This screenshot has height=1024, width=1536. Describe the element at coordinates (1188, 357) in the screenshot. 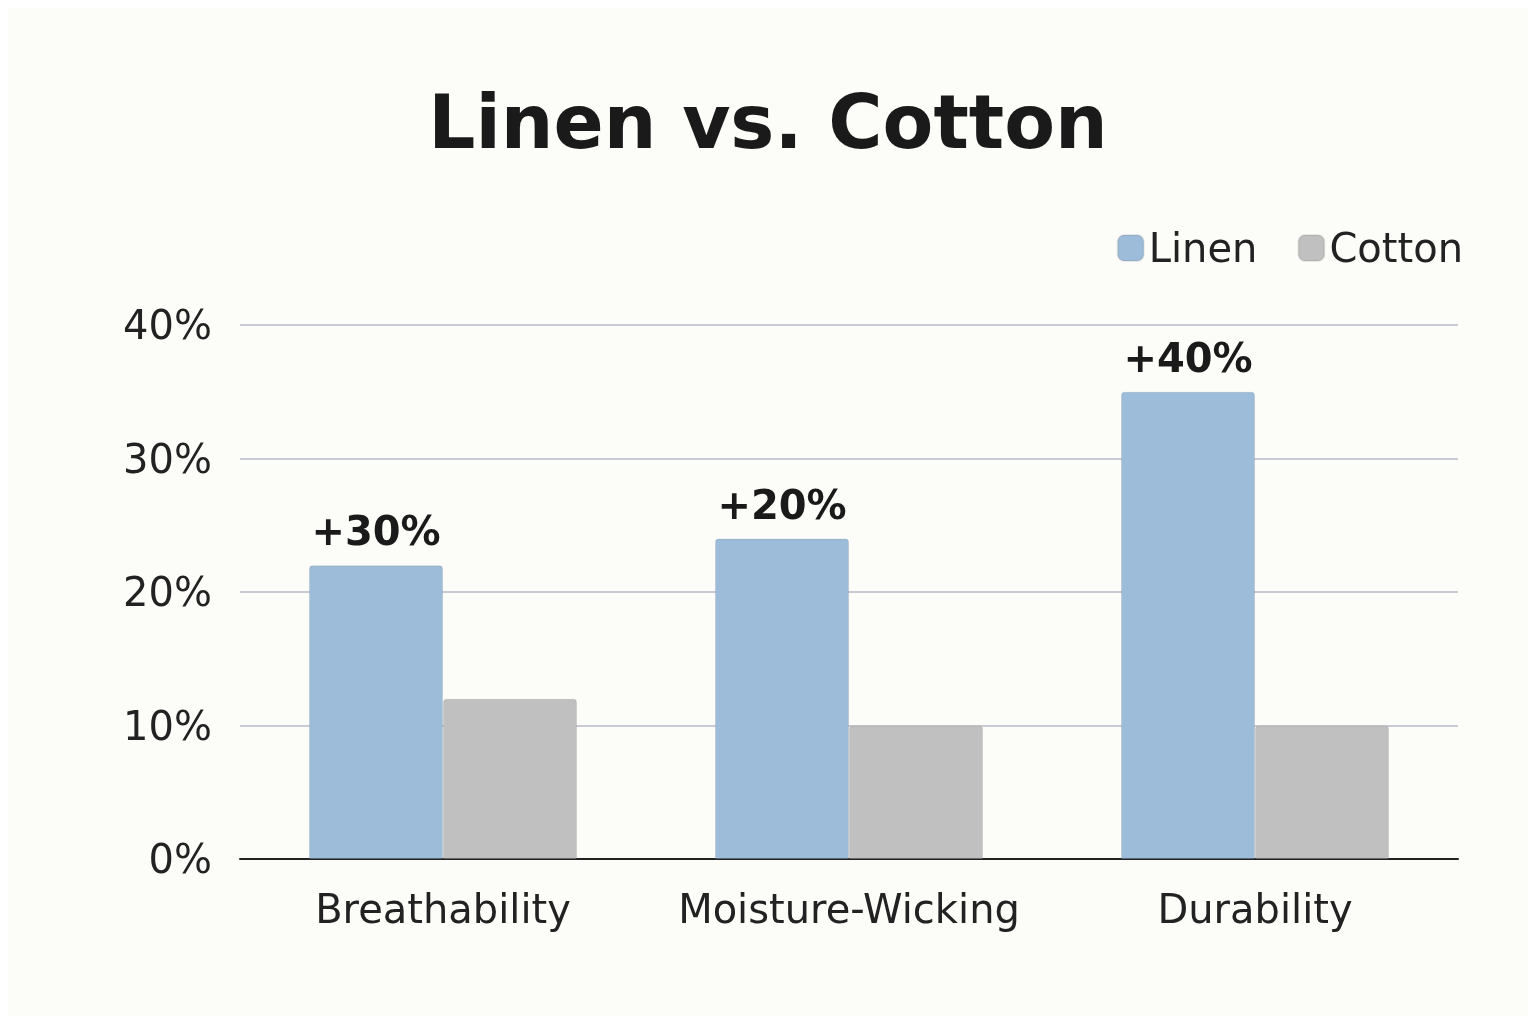

I see `annotation: +40%` at that location.